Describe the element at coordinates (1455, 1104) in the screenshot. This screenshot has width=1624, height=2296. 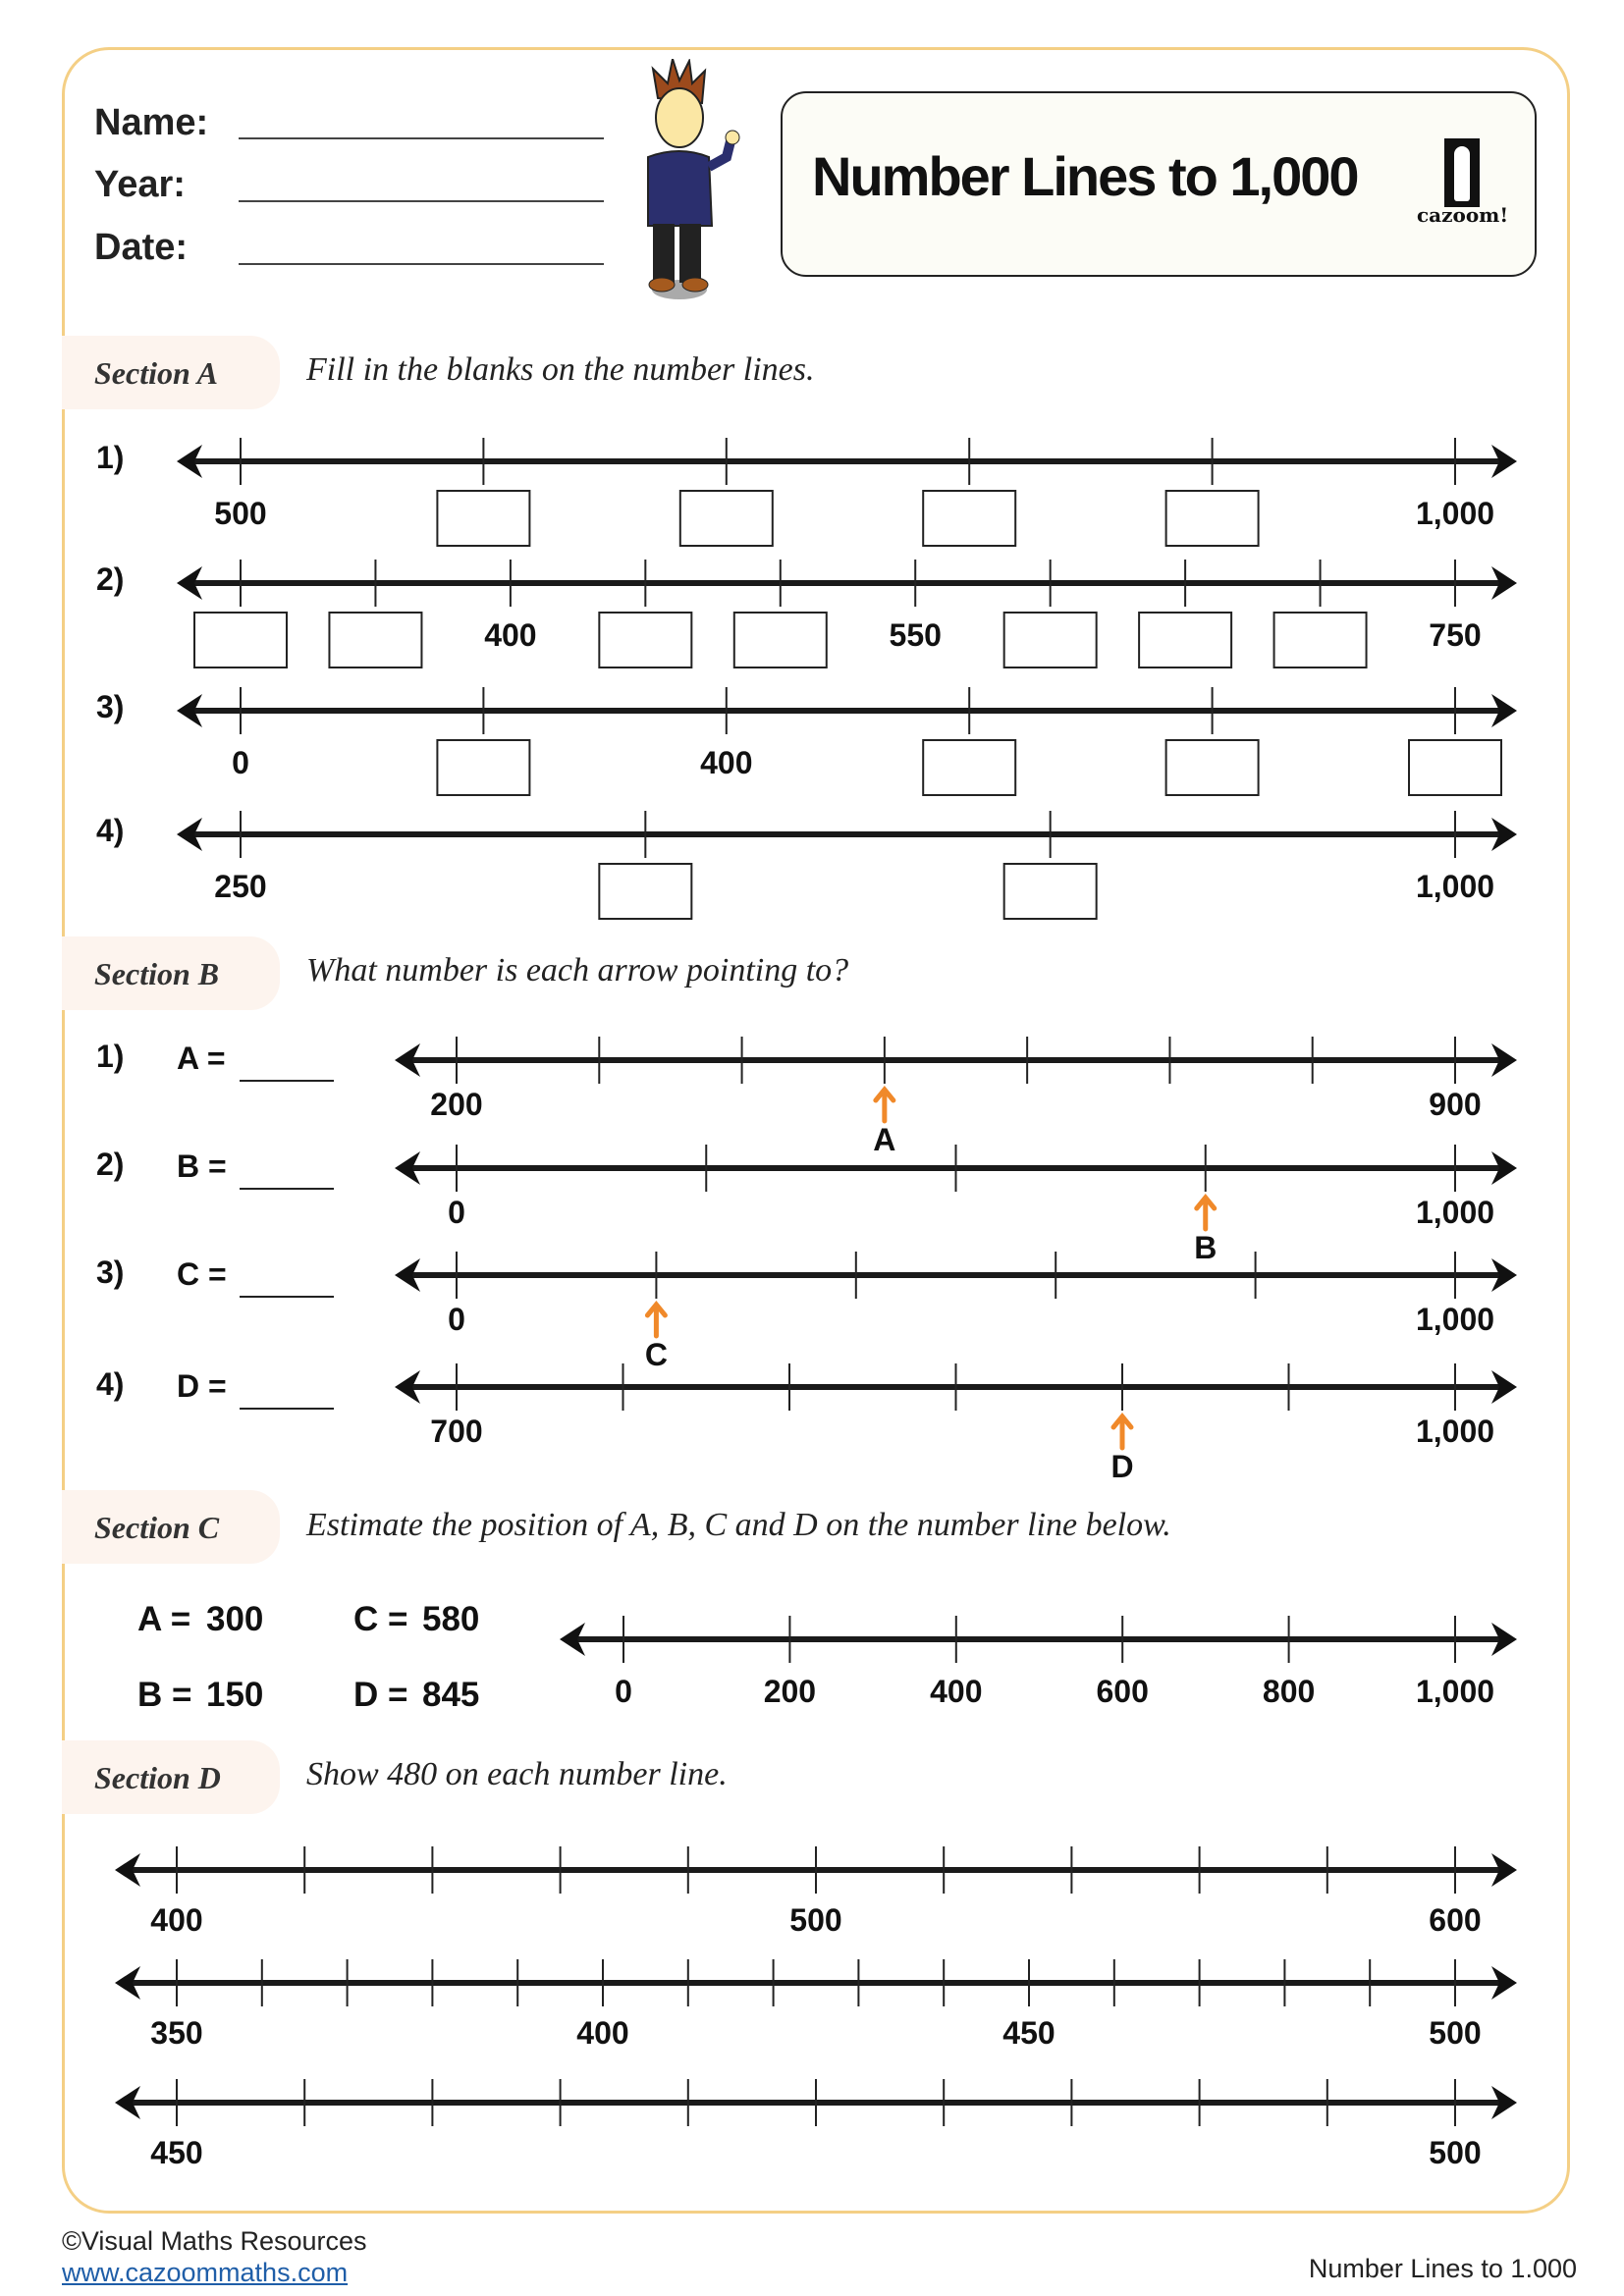
I see `tick-label: 900` at that location.